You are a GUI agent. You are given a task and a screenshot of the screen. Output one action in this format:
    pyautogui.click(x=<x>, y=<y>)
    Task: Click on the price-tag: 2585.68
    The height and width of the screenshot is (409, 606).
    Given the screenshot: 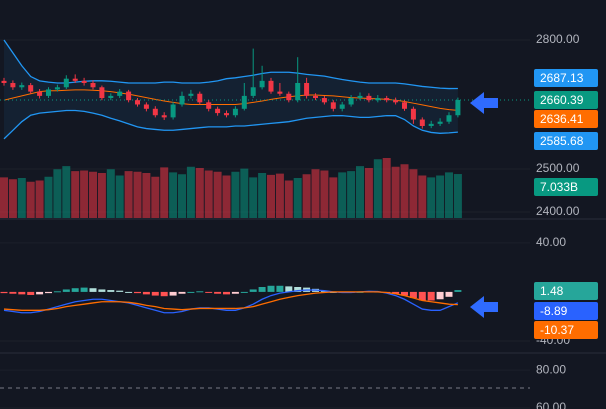 What is the action you would take?
    pyautogui.click(x=566, y=141)
    